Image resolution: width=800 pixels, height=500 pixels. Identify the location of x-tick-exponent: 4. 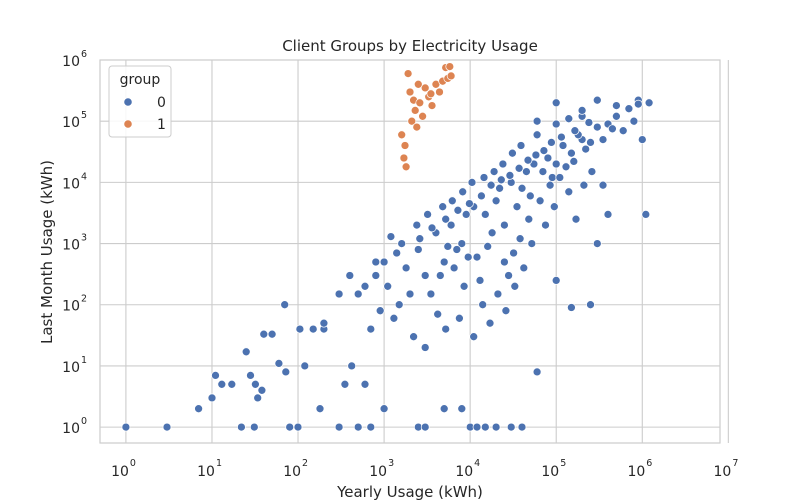
(477, 463).